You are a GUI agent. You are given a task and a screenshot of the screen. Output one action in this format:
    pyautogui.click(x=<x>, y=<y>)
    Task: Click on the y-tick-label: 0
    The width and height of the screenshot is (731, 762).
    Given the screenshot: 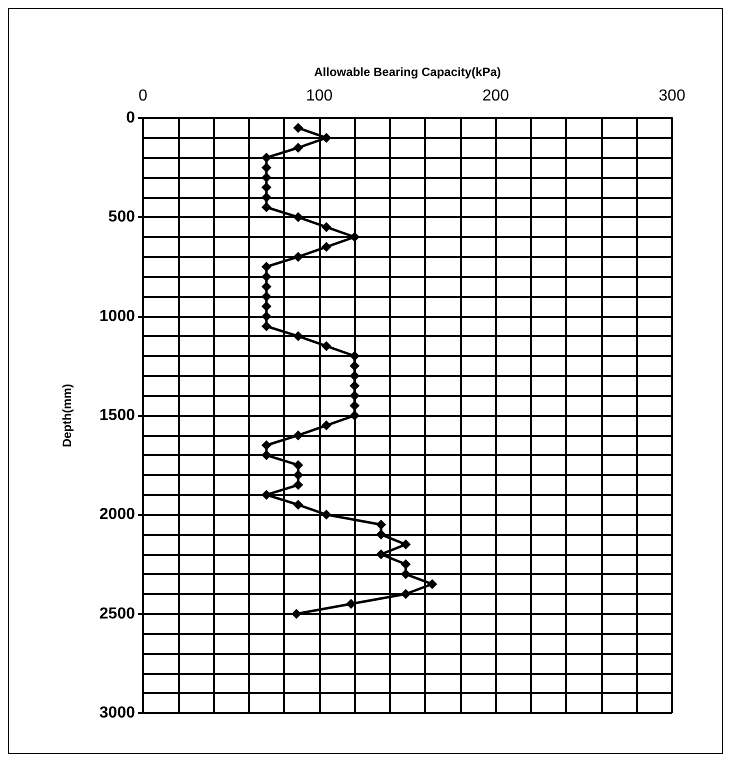 What is the action you would take?
    pyautogui.click(x=131, y=118)
    